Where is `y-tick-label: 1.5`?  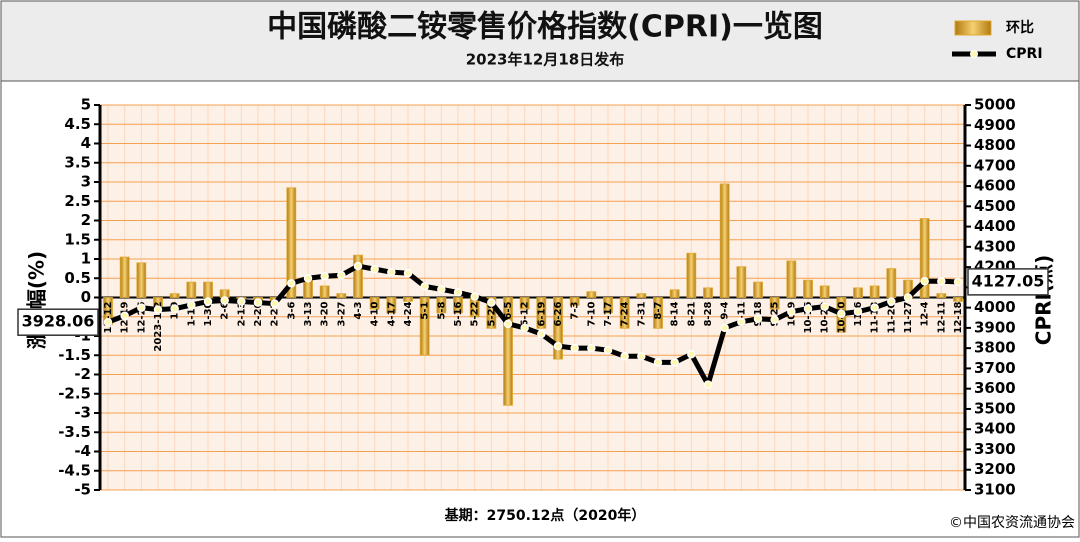 y-tick-label: 1.5 is located at coordinates (77, 239).